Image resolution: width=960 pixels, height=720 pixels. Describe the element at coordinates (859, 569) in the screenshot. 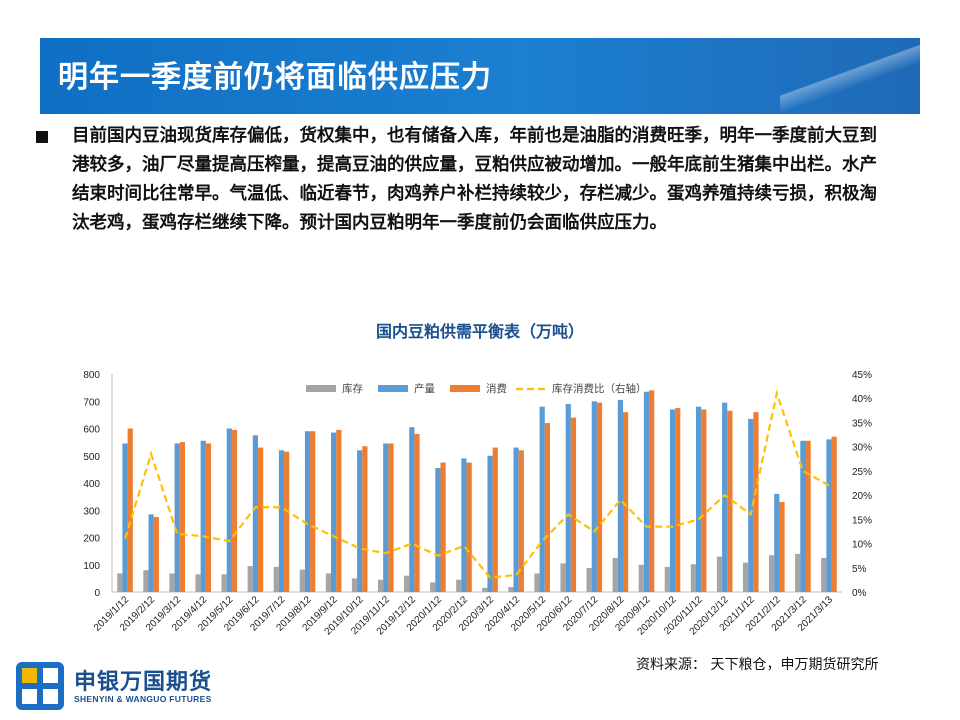

I see `y-right-tick-label: 5%` at that location.